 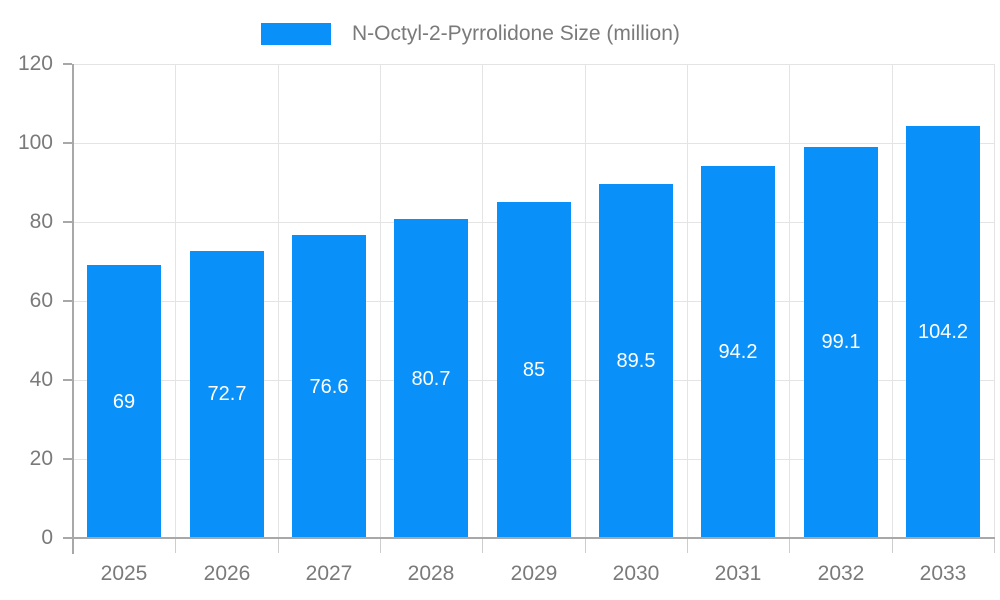 What do you see at coordinates (41, 221) in the screenshot?
I see `y-axis-label: 80` at bounding box center [41, 221].